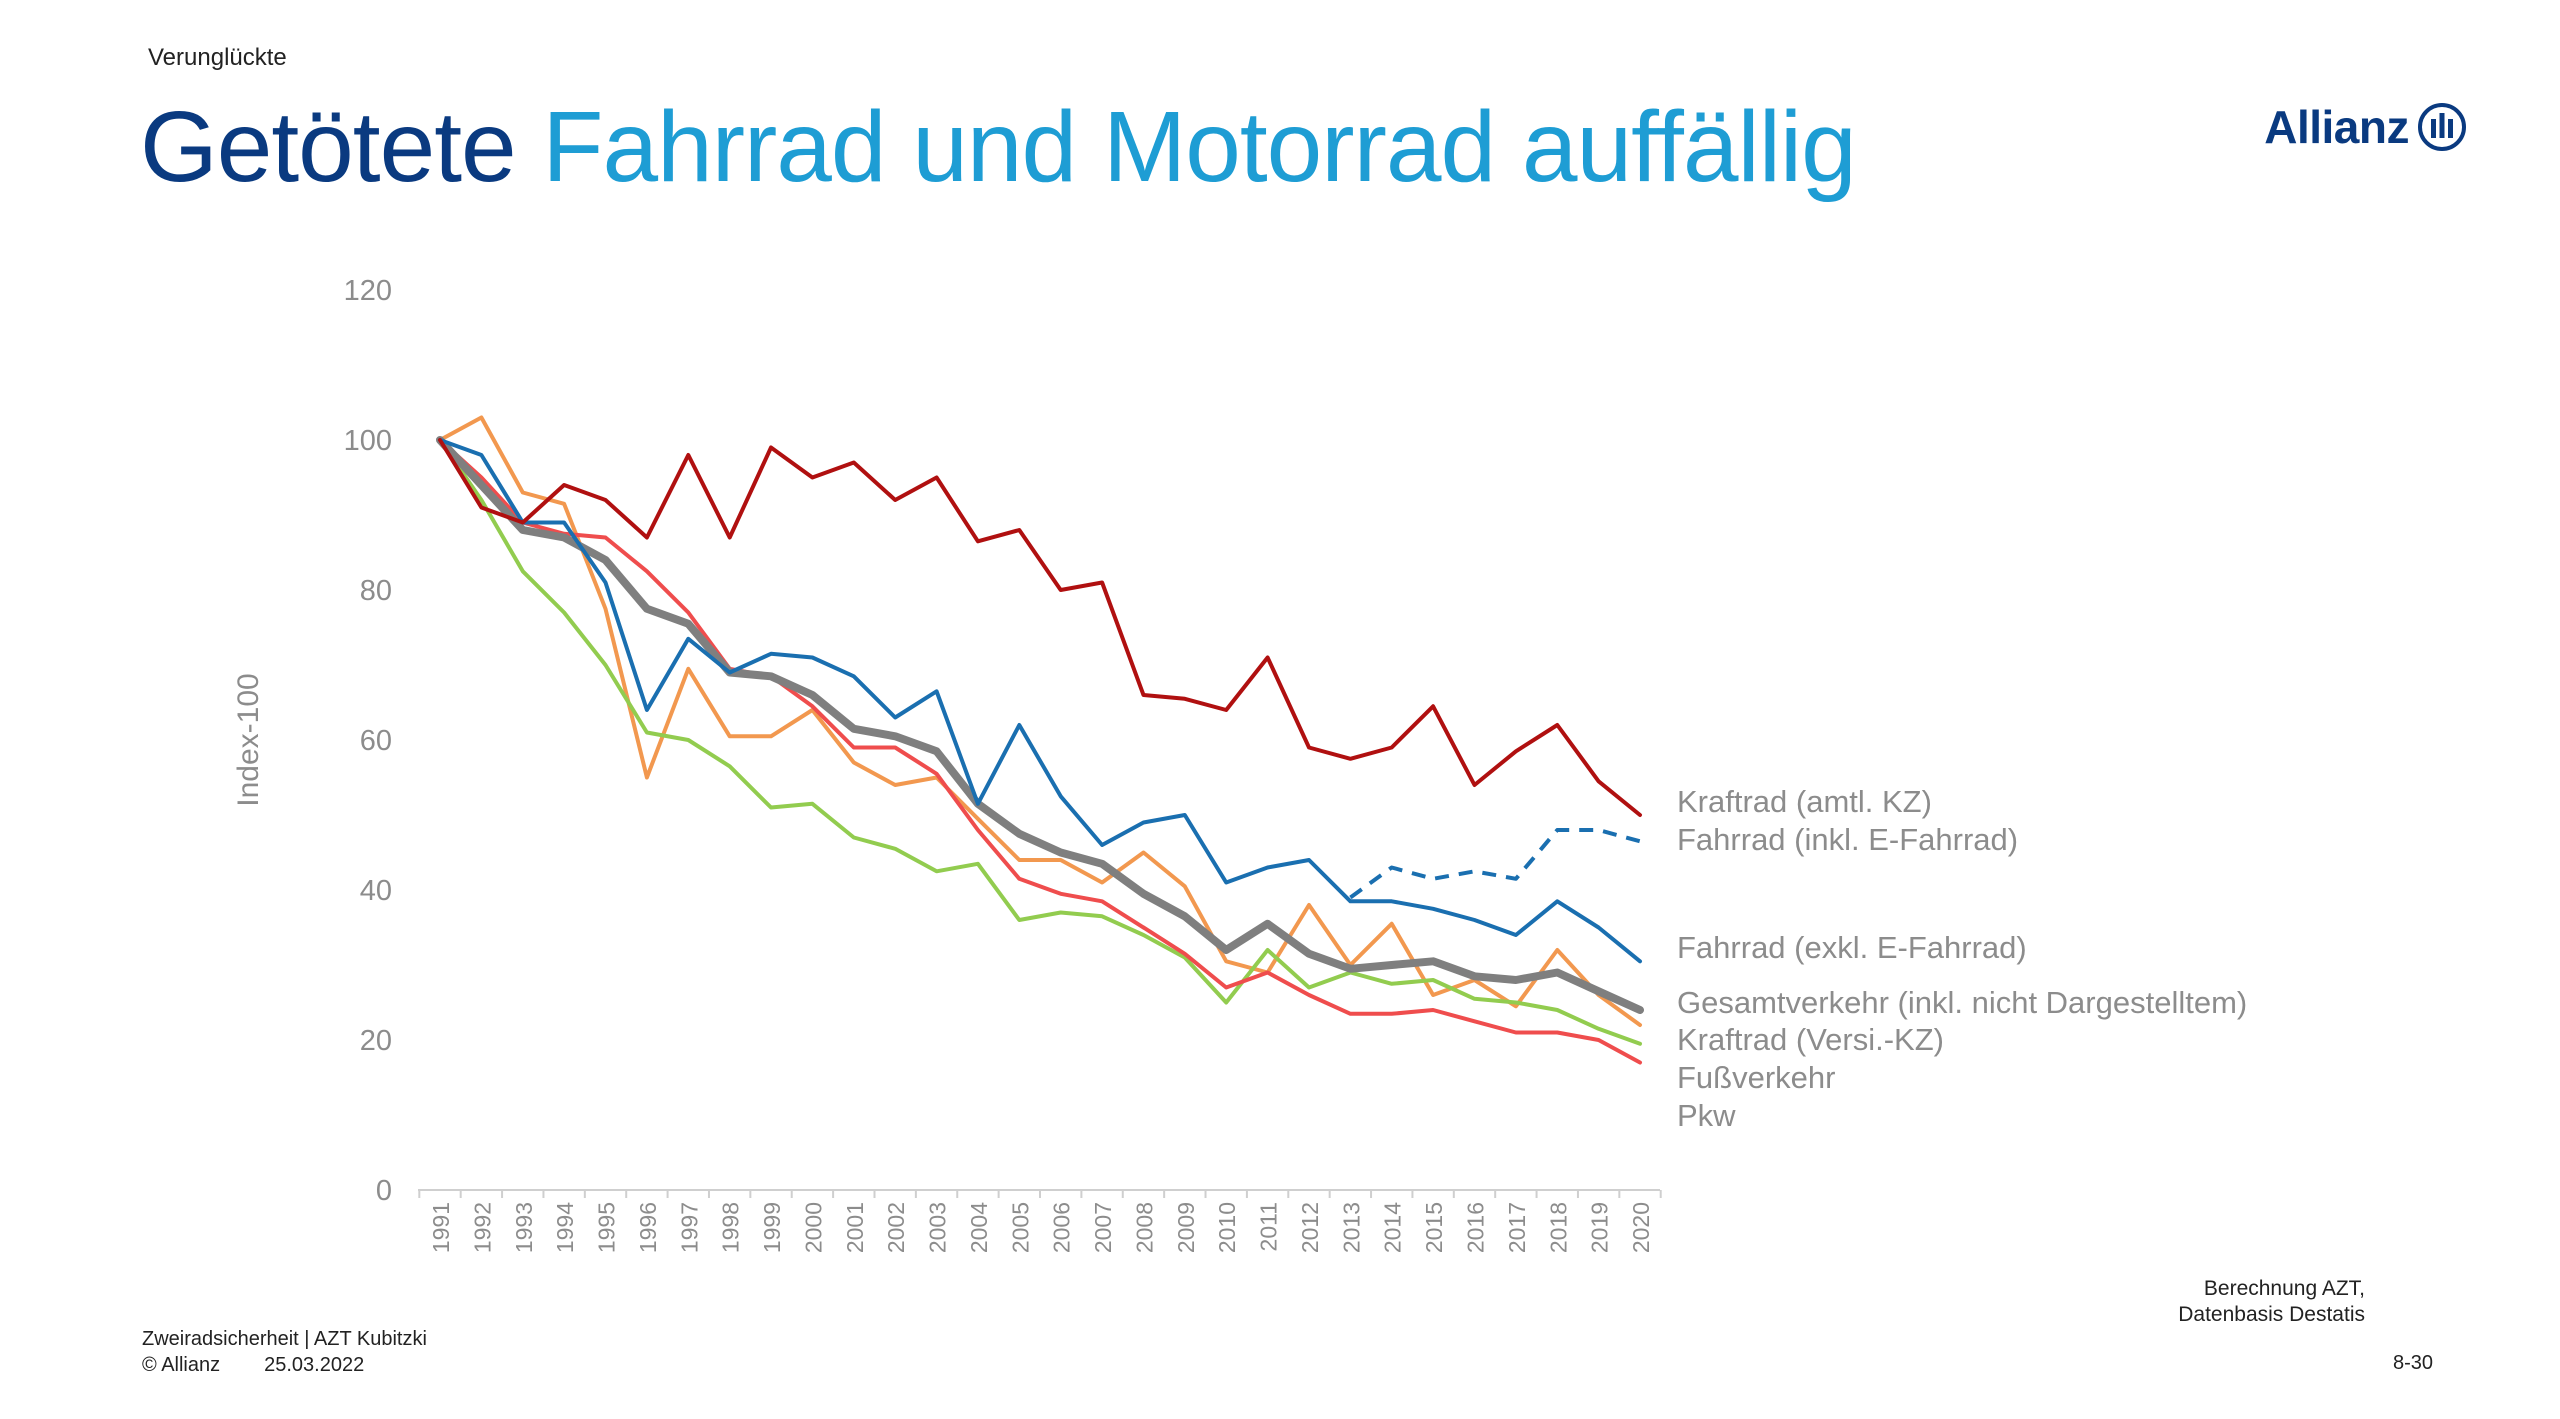 This screenshot has width=2560, height=1419. Describe the element at coordinates (314, 1365) in the screenshot. I see `footer-date: 25.03.2022` at that location.